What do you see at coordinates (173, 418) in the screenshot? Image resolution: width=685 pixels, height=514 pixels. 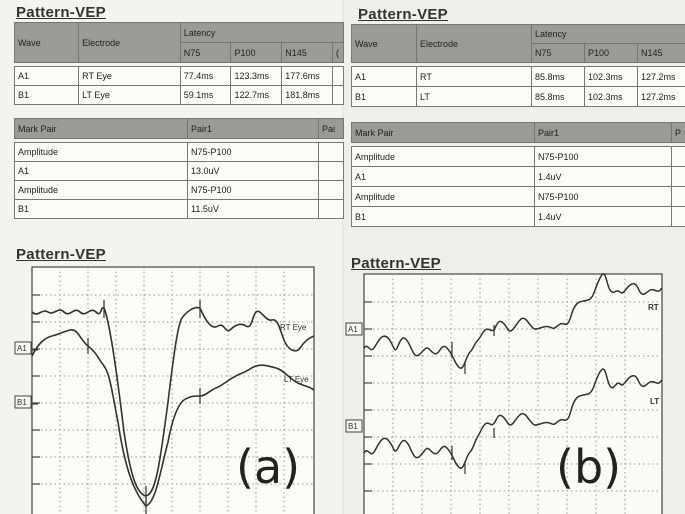 I see `trace-lt-eye` at bounding box center [173, 418].